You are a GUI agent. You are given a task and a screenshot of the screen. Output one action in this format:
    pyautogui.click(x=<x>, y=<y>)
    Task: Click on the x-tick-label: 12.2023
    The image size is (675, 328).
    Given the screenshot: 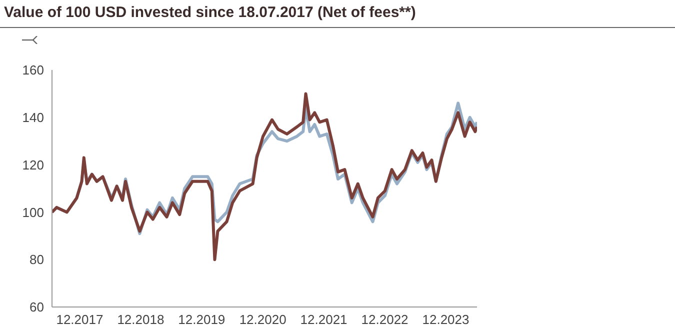 What is the action you would take?
    pyautogui.click(x=446, y=320)
    